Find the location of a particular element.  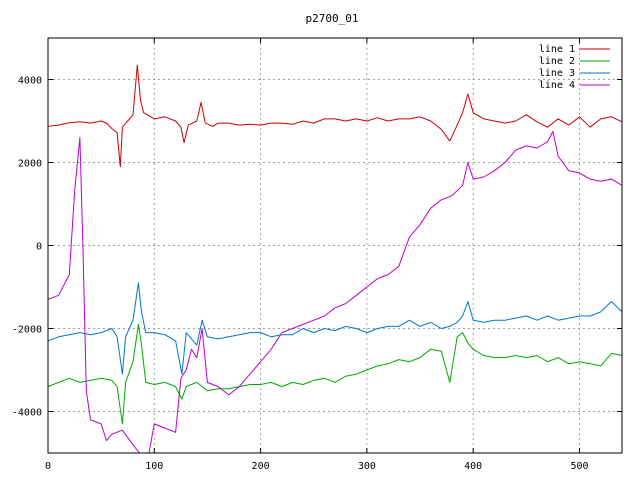

y-tick-label-1: -2000 is located at coordinates (27, 330).